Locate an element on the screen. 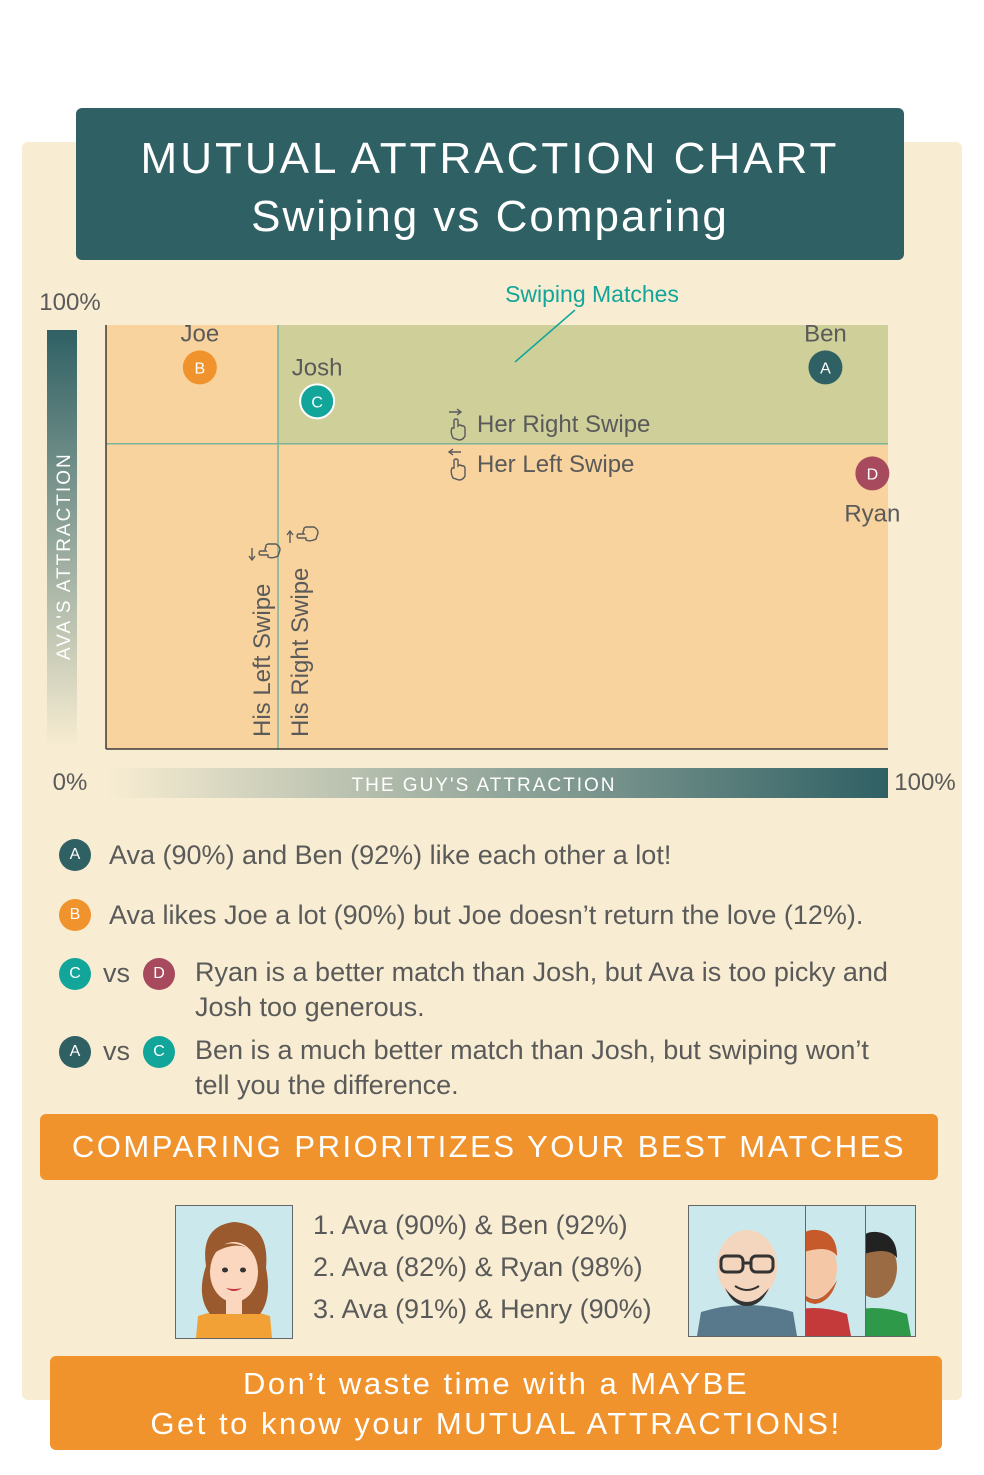  his-left-swipe-label: His Left Swipe is located at coordinates (262, 660).